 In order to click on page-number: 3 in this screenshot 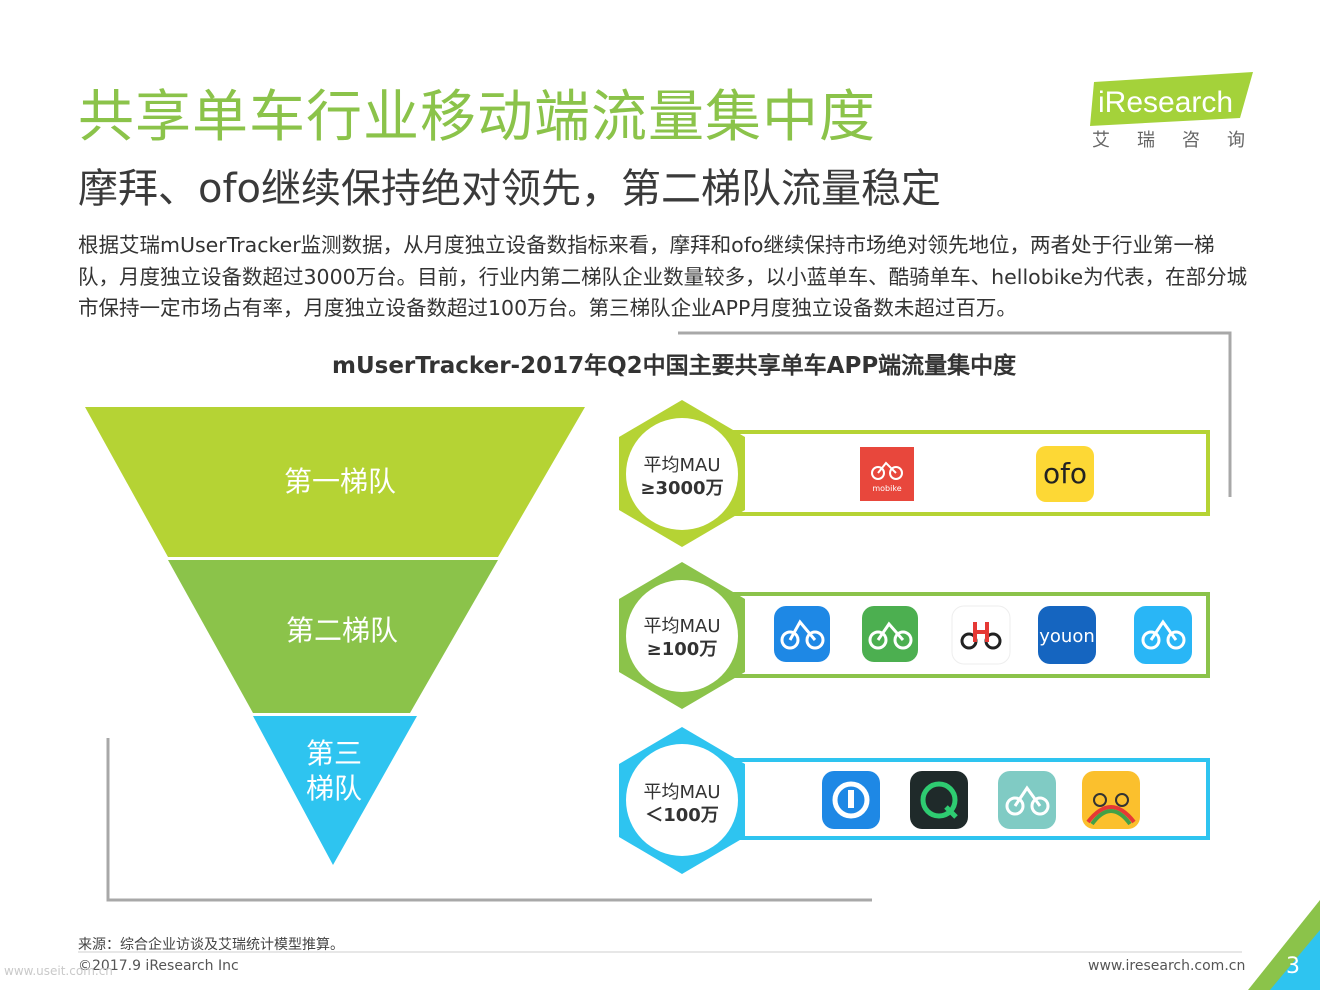, I will do `click(1293, 966)`.